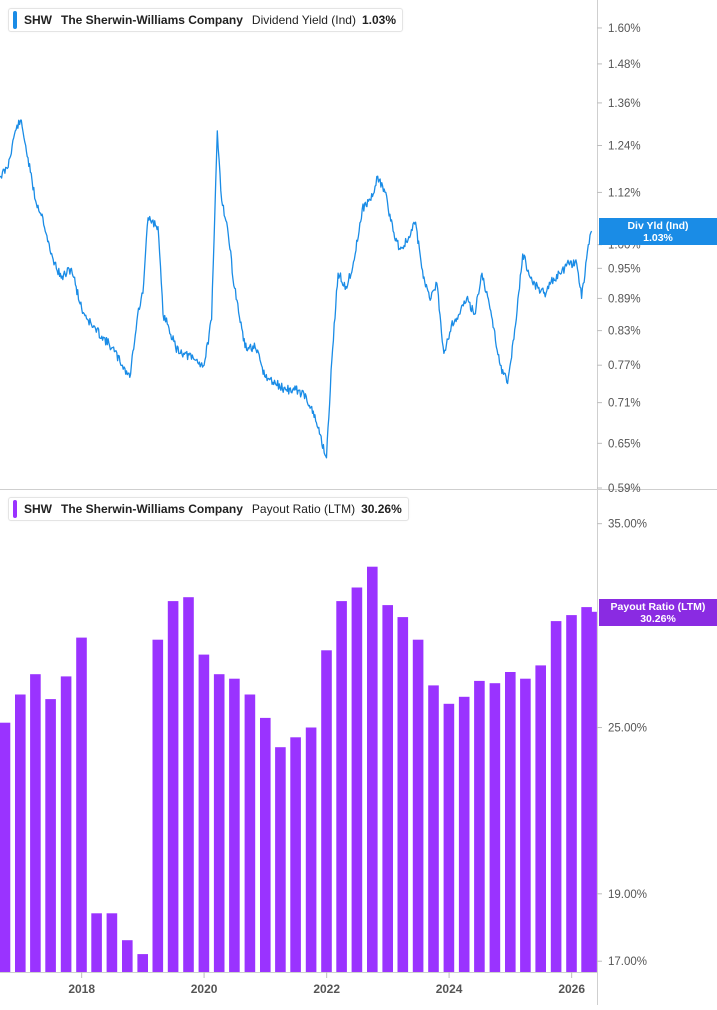 This screenshot has height=1010, width=717. I want to click on payout-current-value-flag: Payout Ratio (LTM) 30.26%, so click(658, 612).